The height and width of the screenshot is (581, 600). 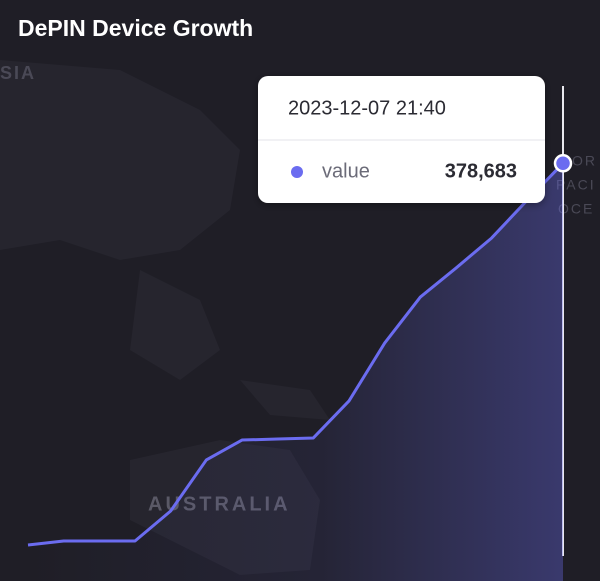 I want to click on chart-title: DePIN Device Growth, so click(x=135, y=28).